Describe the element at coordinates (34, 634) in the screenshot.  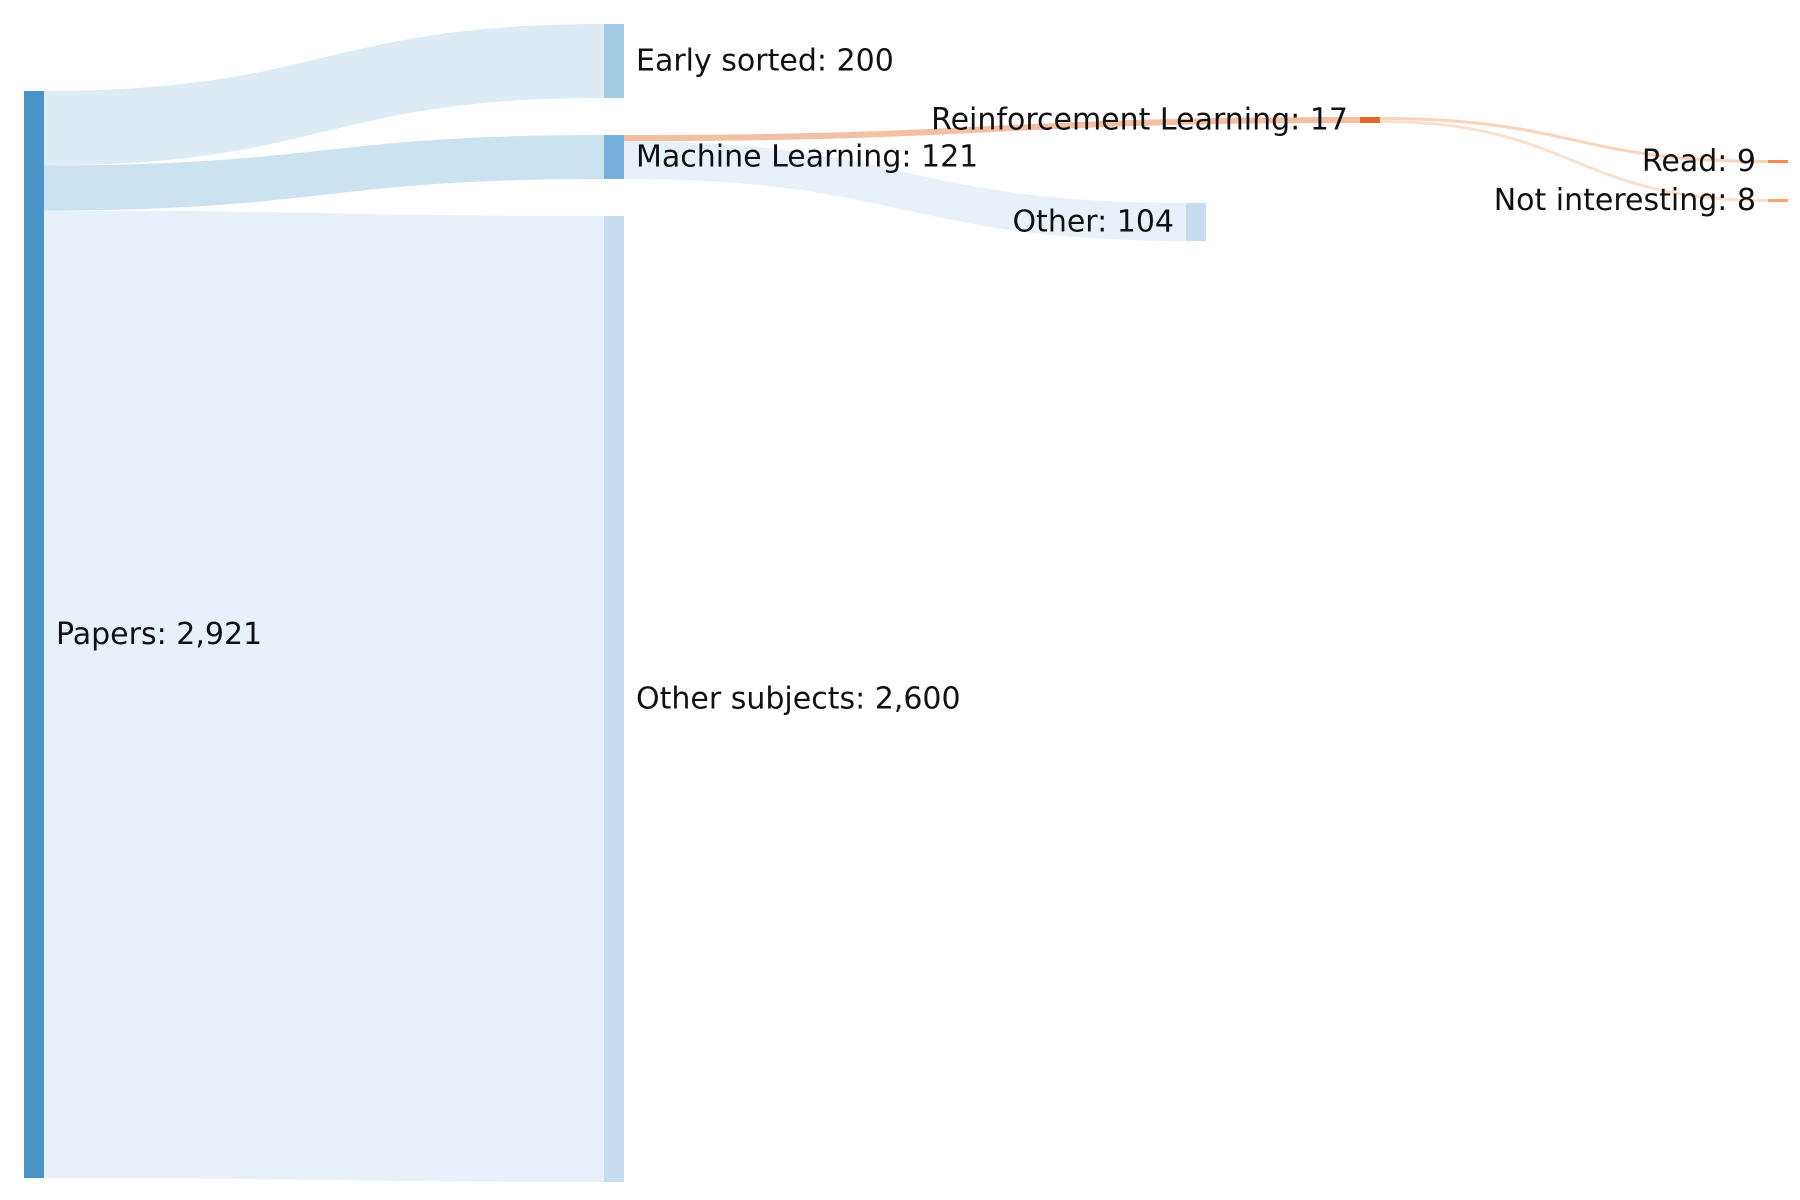
I see `node-papers` at that location.